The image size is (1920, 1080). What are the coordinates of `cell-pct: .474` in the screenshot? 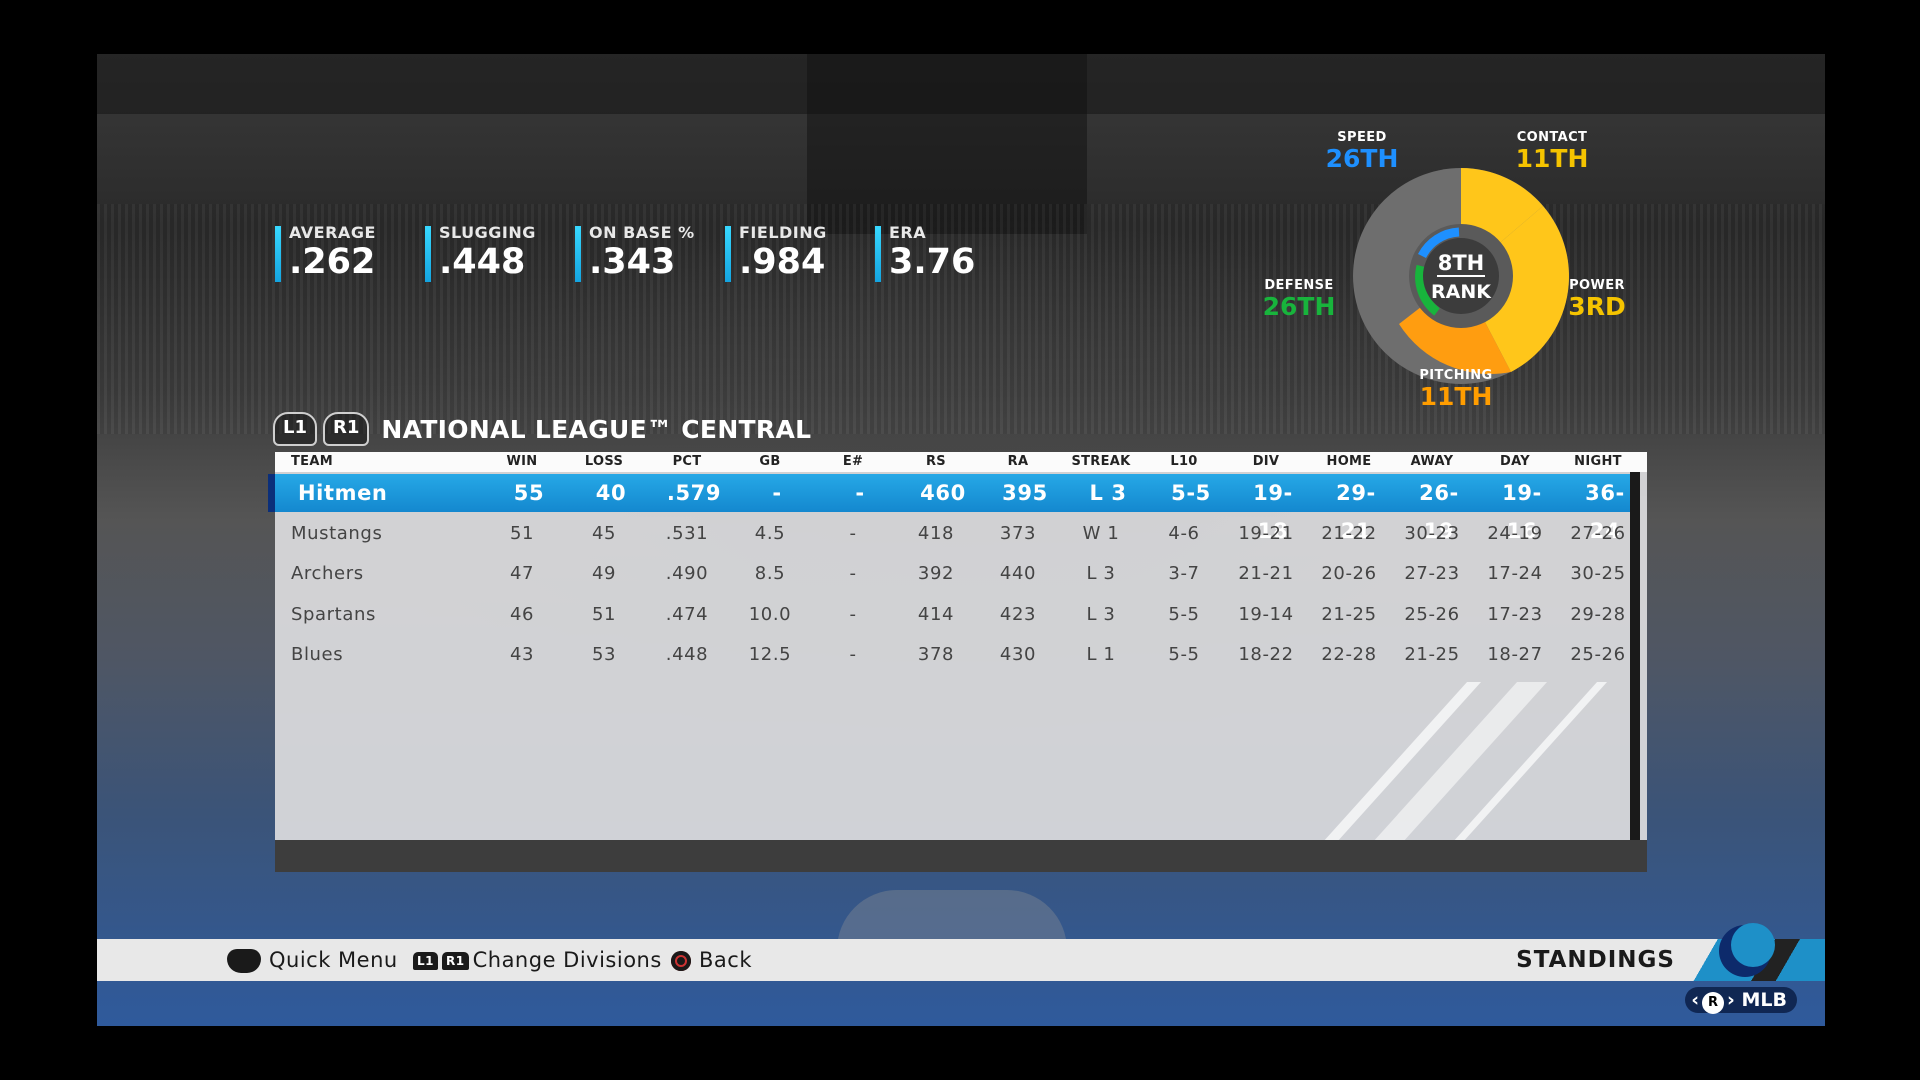 It's located at (687, 614).